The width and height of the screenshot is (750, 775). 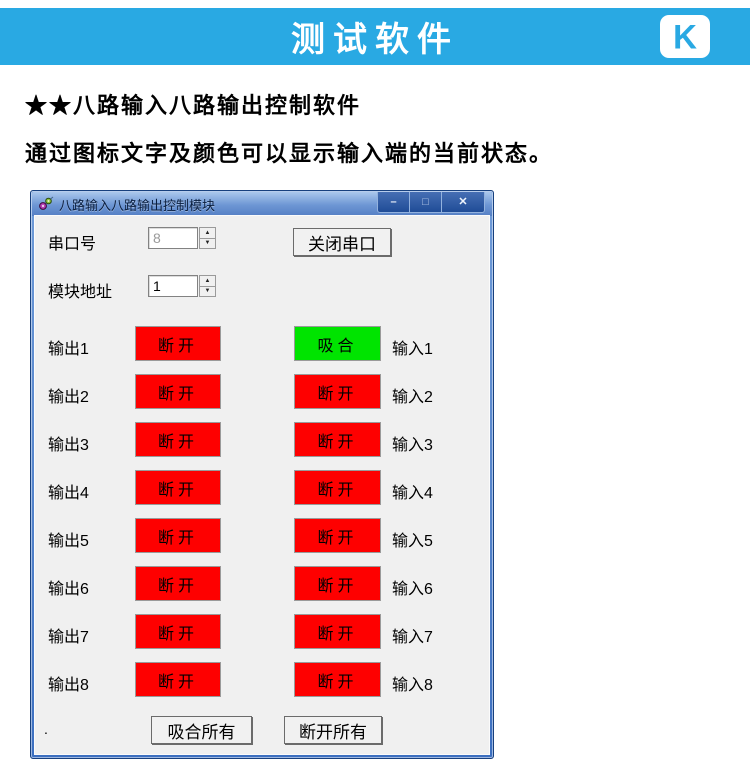 I want to click on release-all-button: 断开所有, so click(x=333, y=730).